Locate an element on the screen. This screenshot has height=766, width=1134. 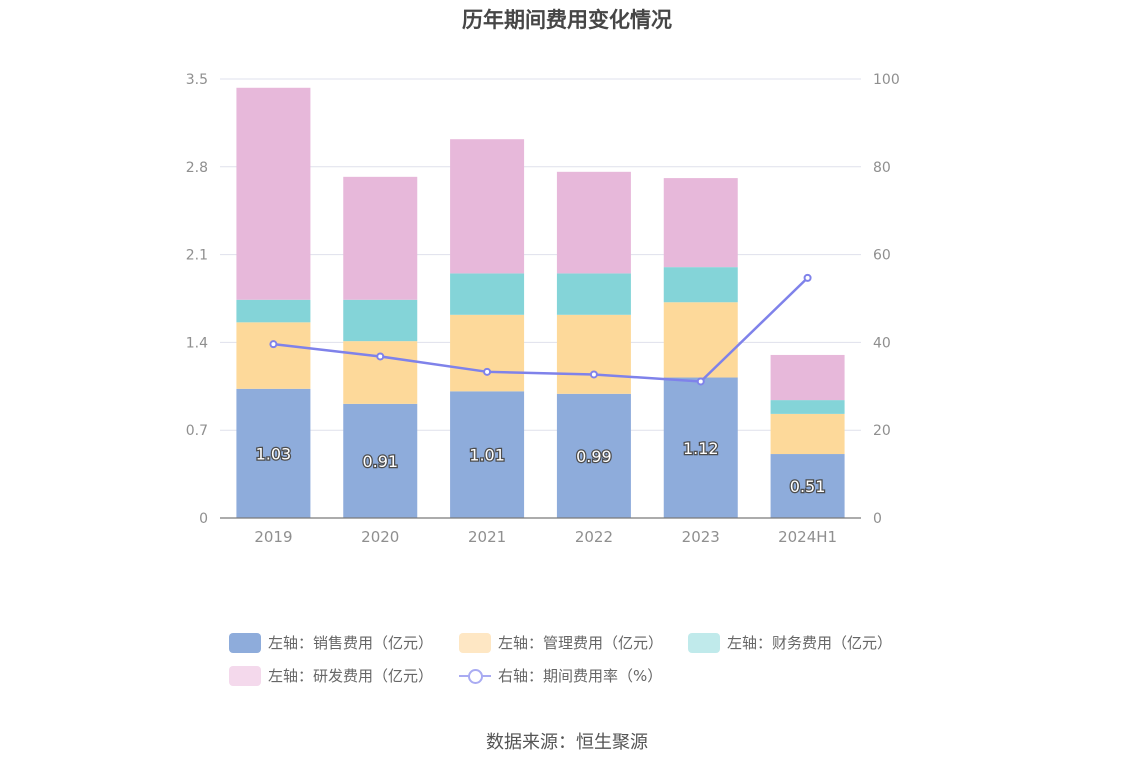
left-axis-tick-label: 1.4 is located at coordinates (197, 343).